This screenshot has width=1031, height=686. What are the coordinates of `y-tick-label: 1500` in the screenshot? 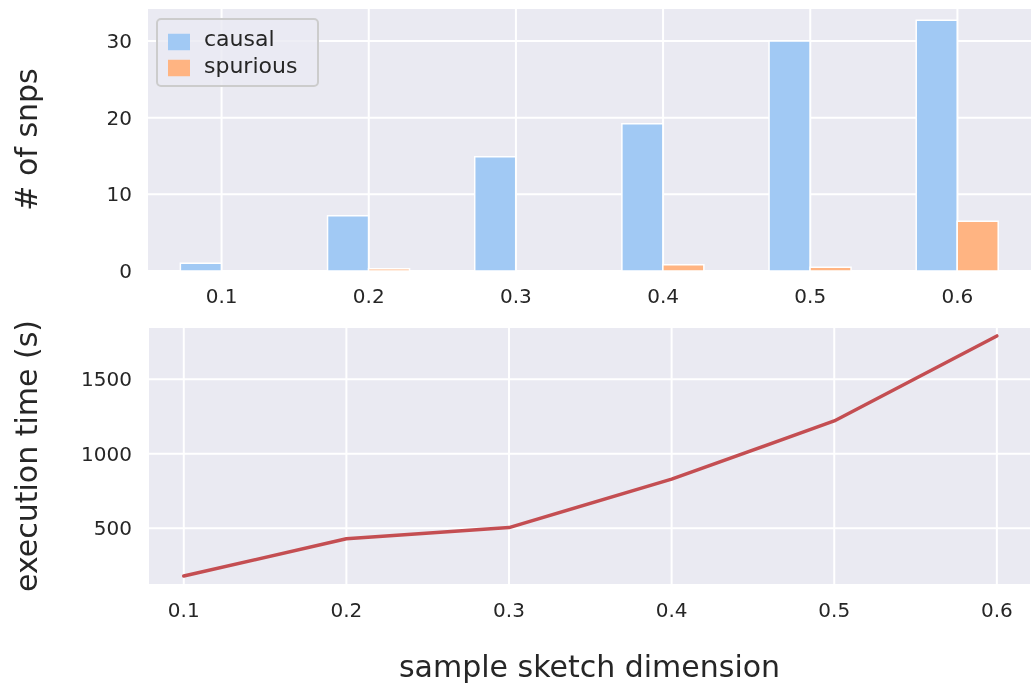 It's located at (106, 379).